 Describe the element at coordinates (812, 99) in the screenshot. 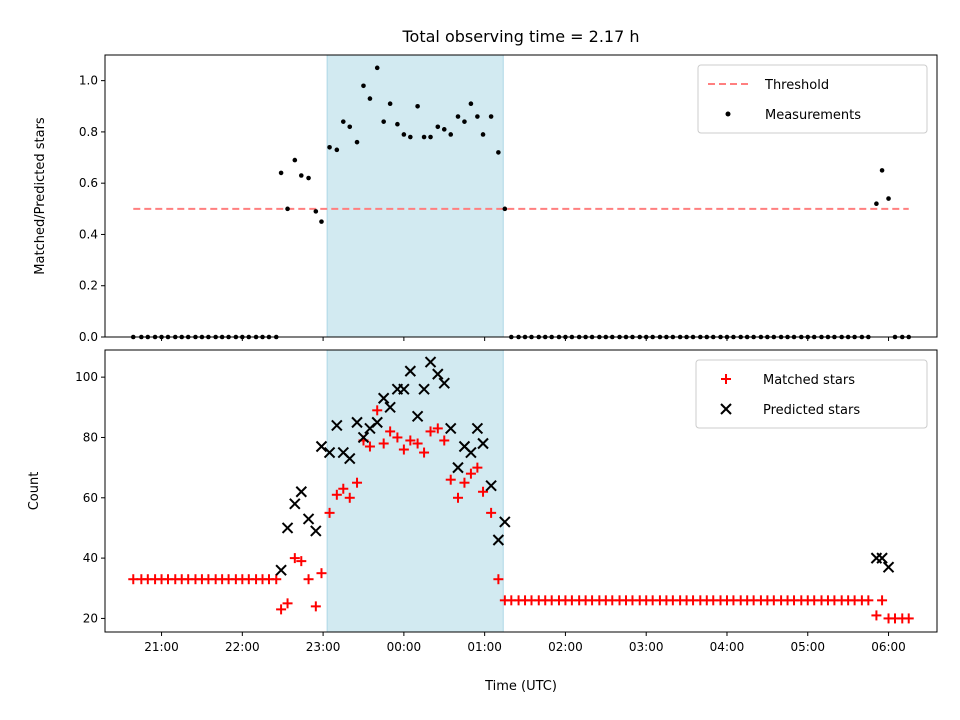

I see `top-legend-box` at that location.